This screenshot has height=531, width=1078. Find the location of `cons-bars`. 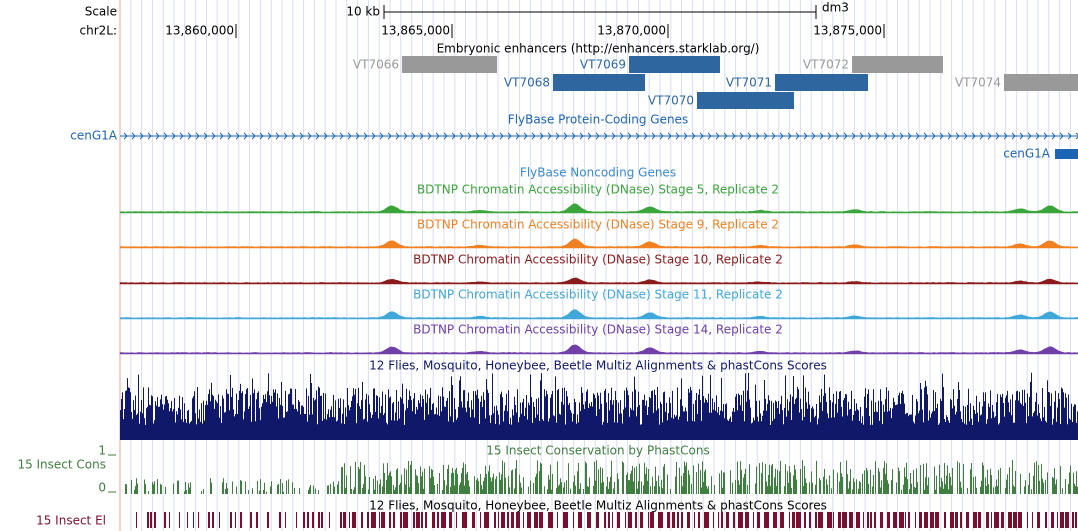

cons-bars is located at coordinates (601, 477).